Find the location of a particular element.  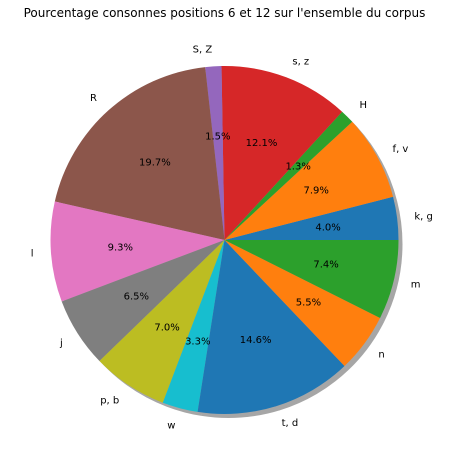

slice-percent-w: 3.3% is located at coordinates (197, 341).